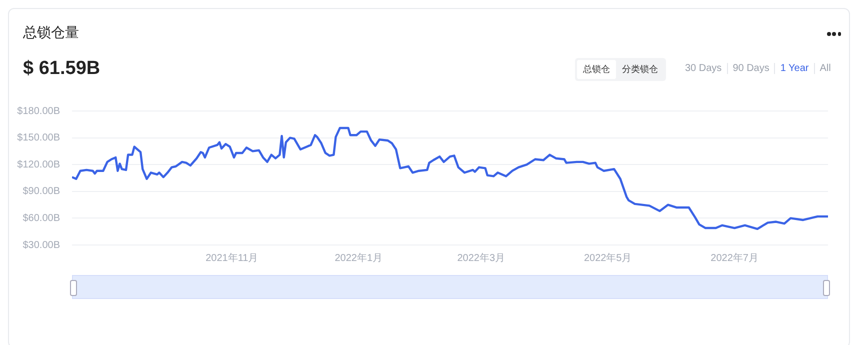 The height and width of the screenshot is (345, 864). Describe the element at coordinates (358, 258) in the screenshot. I see `x-tick-label: 2022年1月` at that location.